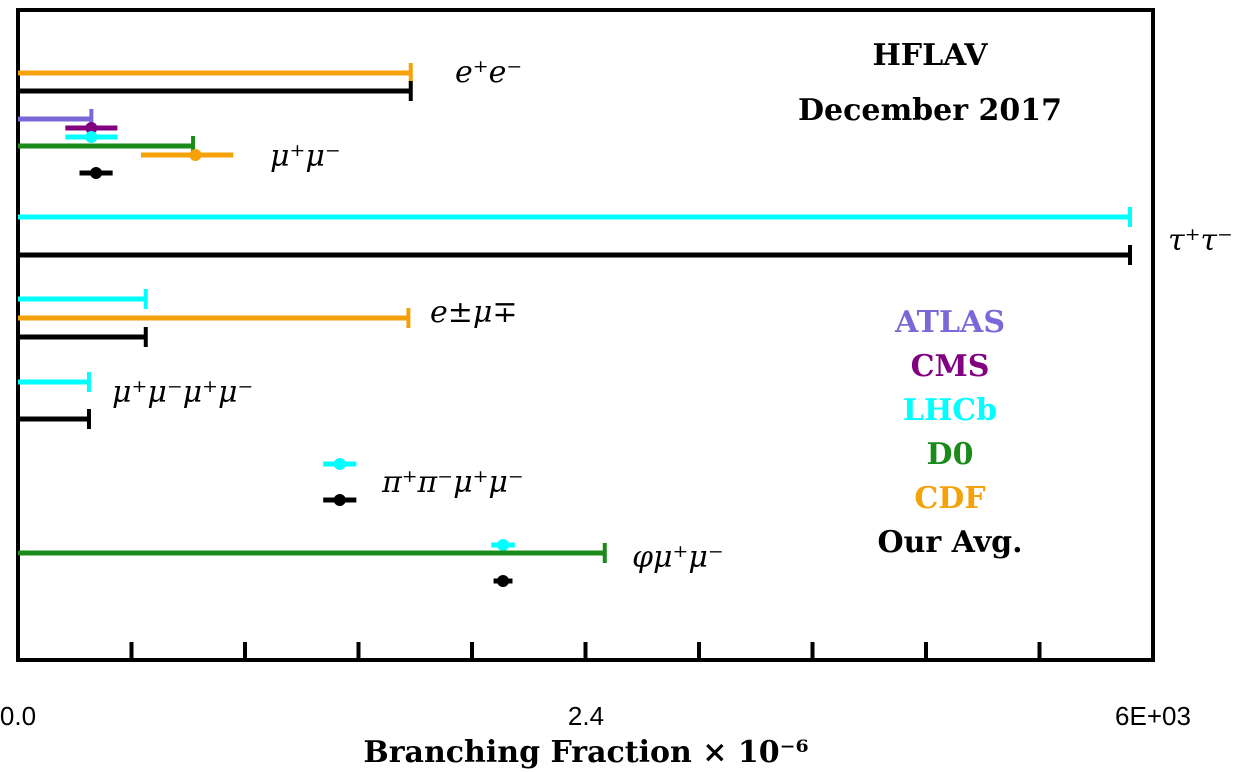 This screenshot has height=773, width=1253. Describe the element at coordinates (949, 498) in the screenshot. I see `legend-item-cdf: CDF` at that location.